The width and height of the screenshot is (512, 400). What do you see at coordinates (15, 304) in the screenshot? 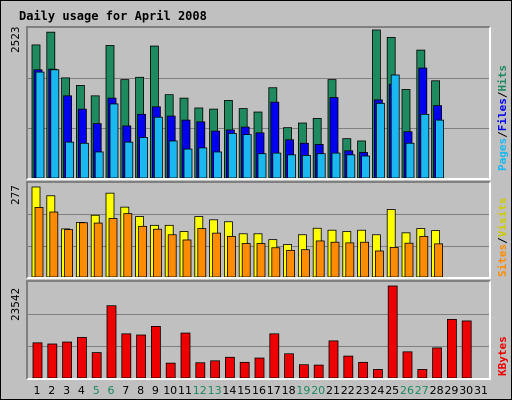
I see `kbytes-ymax-label: 23542` at bounding box center [15, 304].